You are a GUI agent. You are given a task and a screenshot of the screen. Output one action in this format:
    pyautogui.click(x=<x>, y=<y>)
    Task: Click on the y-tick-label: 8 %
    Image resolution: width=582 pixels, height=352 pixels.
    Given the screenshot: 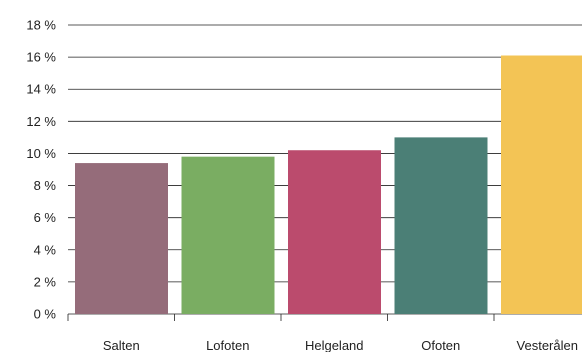 What is the action you would take?
    pyautogui.click(x=45, y=185)
    